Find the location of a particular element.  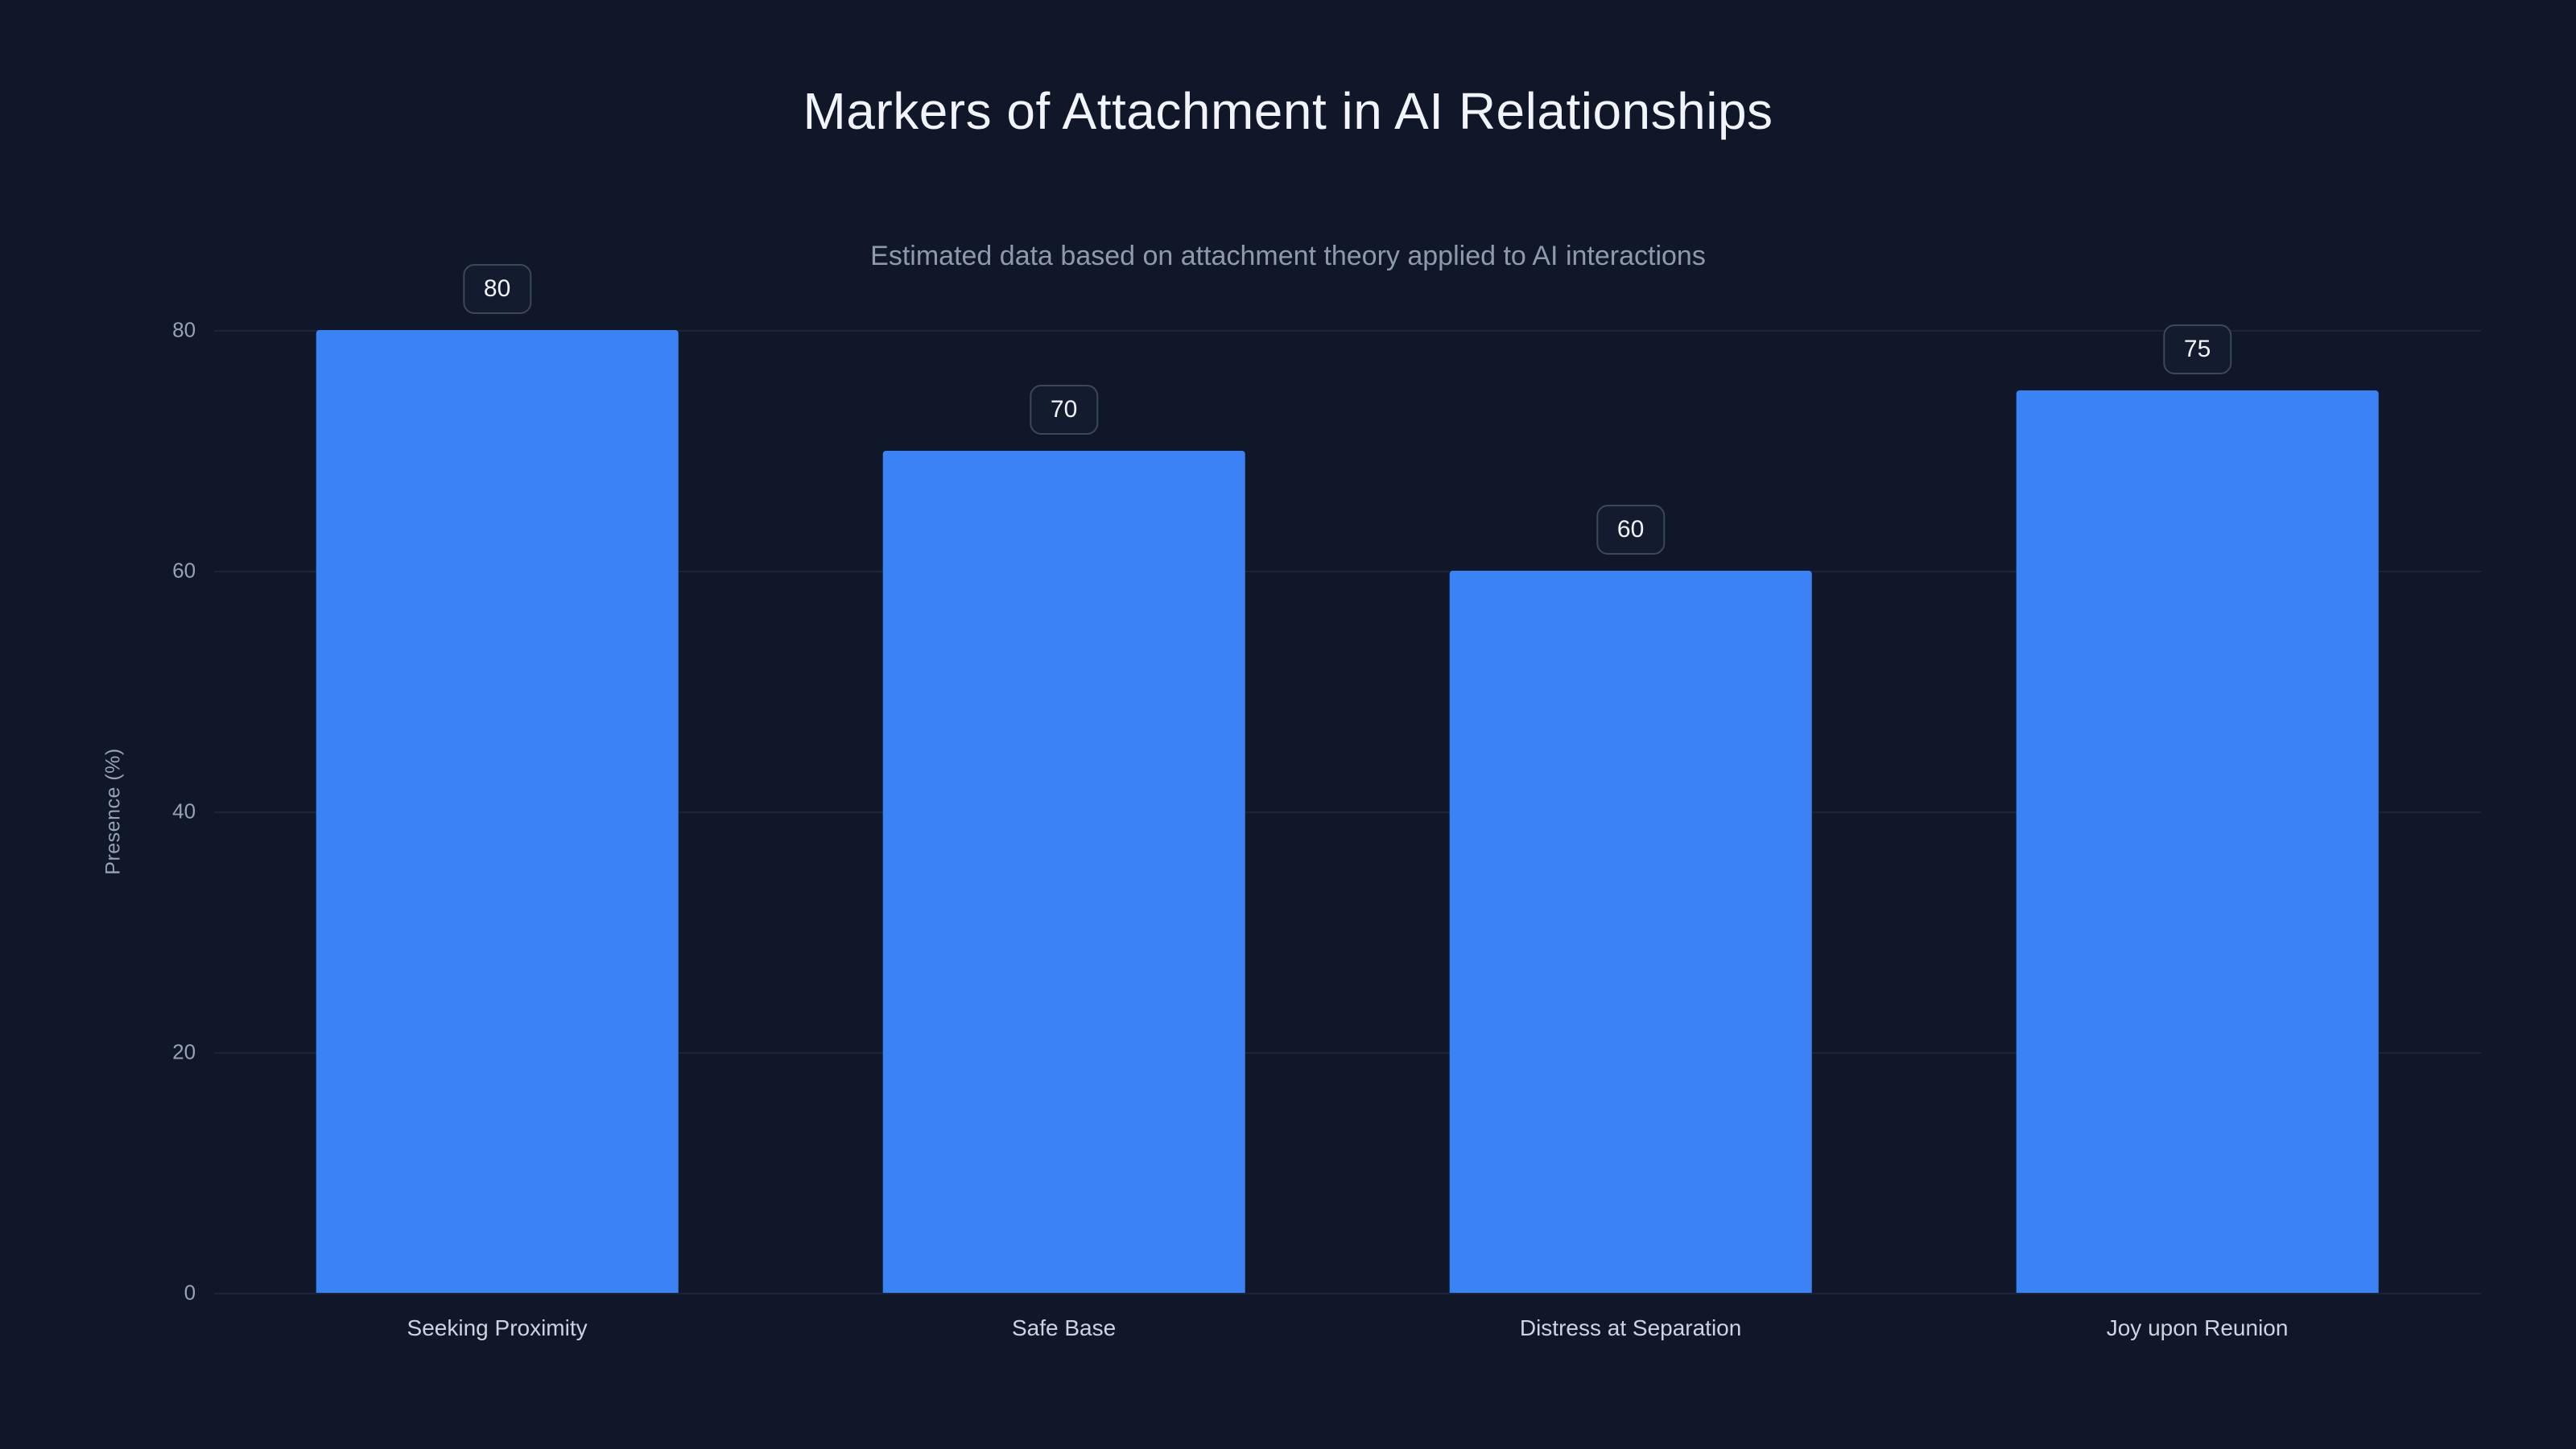

y-axis-tick: 0 is located at coordinates (190, 1292).